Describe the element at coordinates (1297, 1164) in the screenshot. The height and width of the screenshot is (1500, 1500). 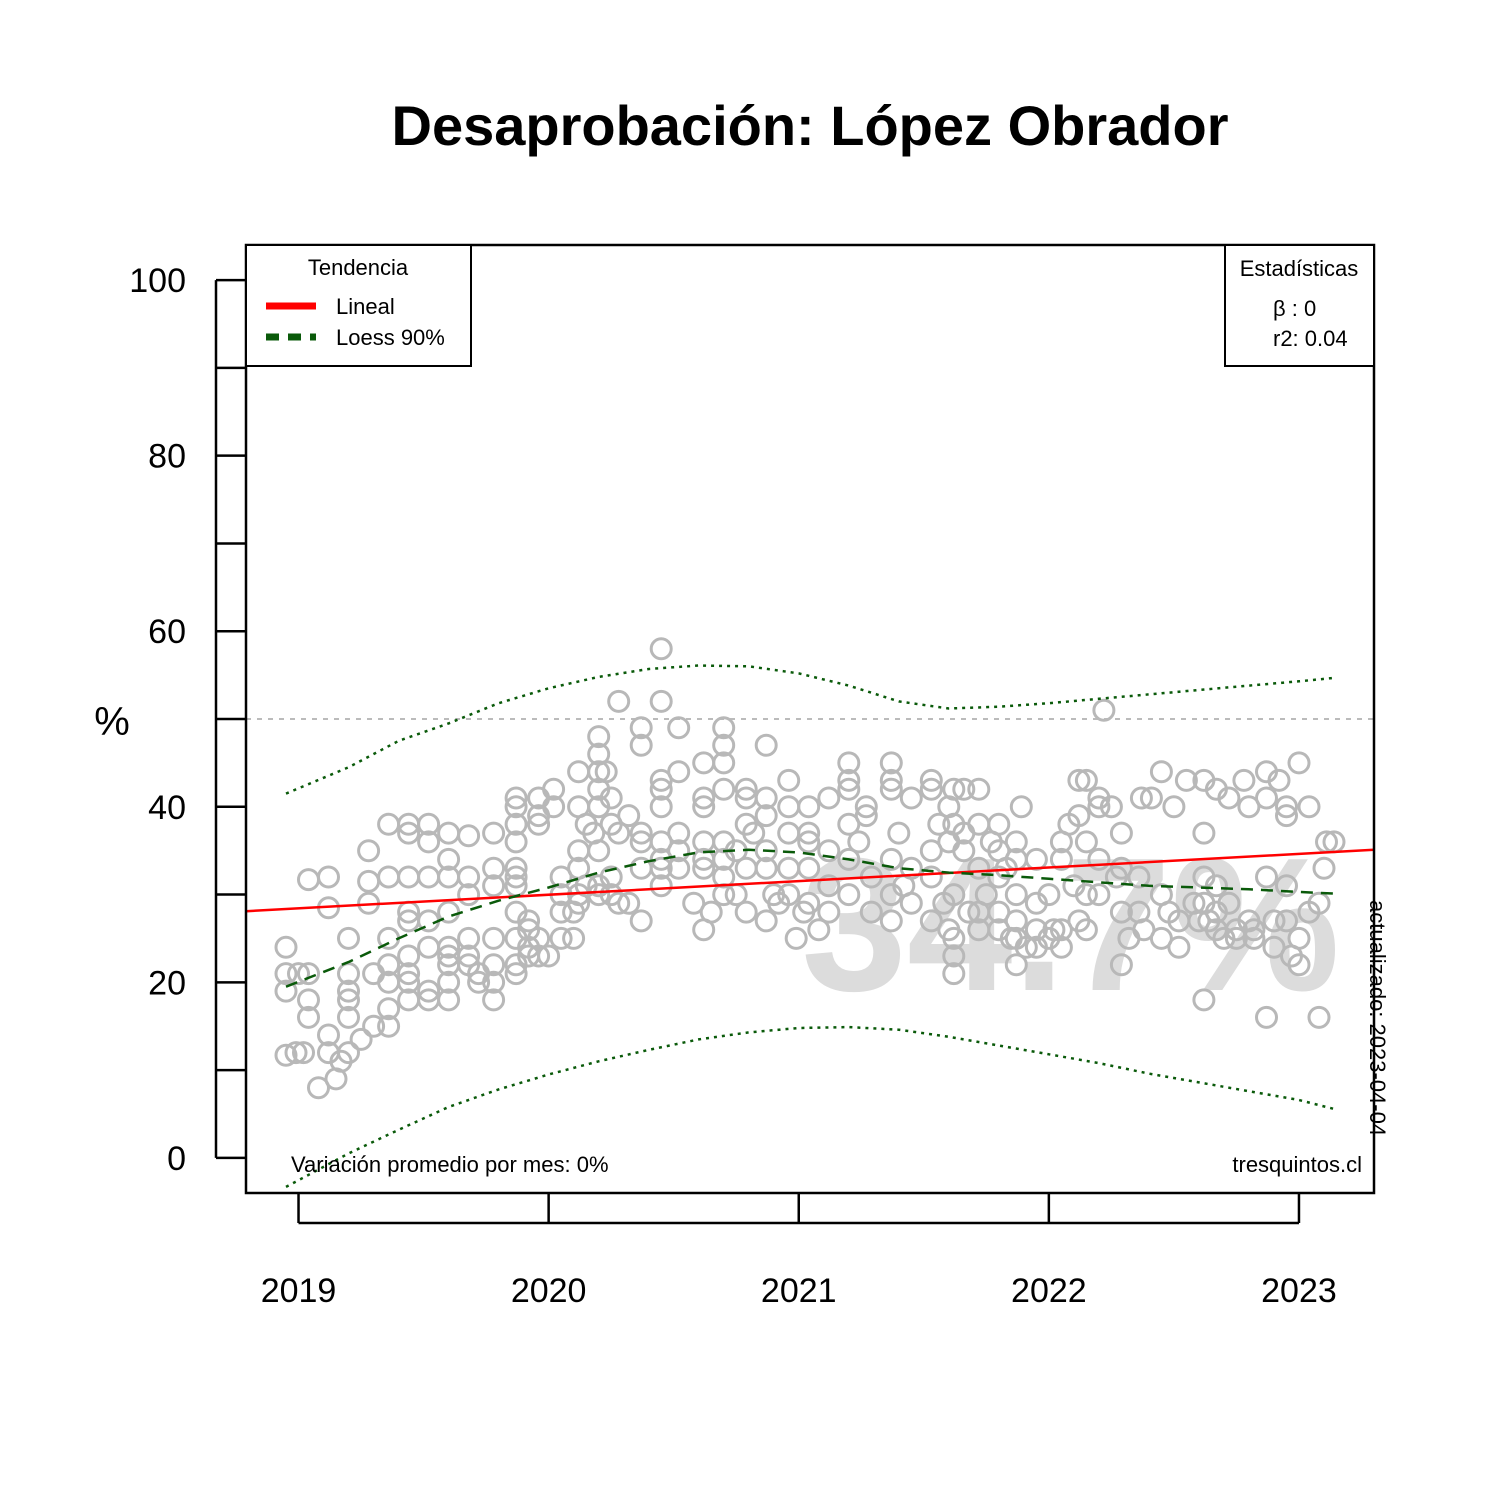
I see `footer-source: tresquintos.cl` at that location.